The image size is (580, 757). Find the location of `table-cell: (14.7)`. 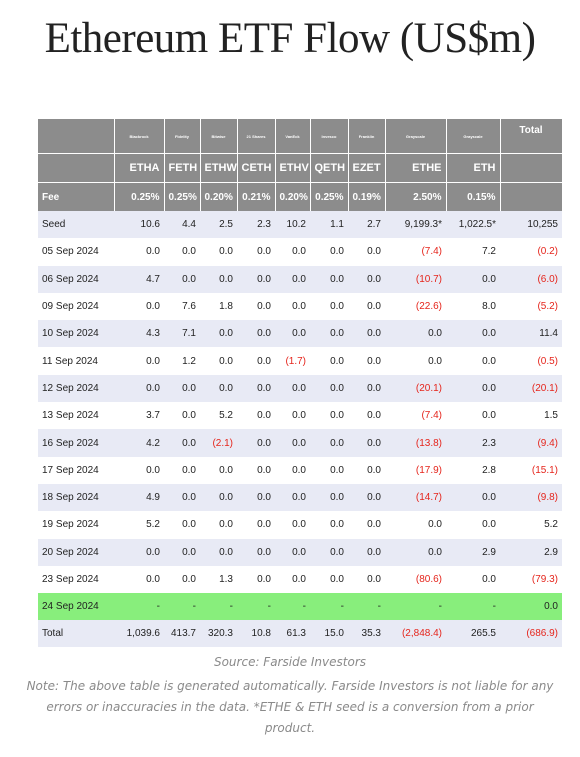

table-cell: (14.7) is located at coordinates (415, 497).